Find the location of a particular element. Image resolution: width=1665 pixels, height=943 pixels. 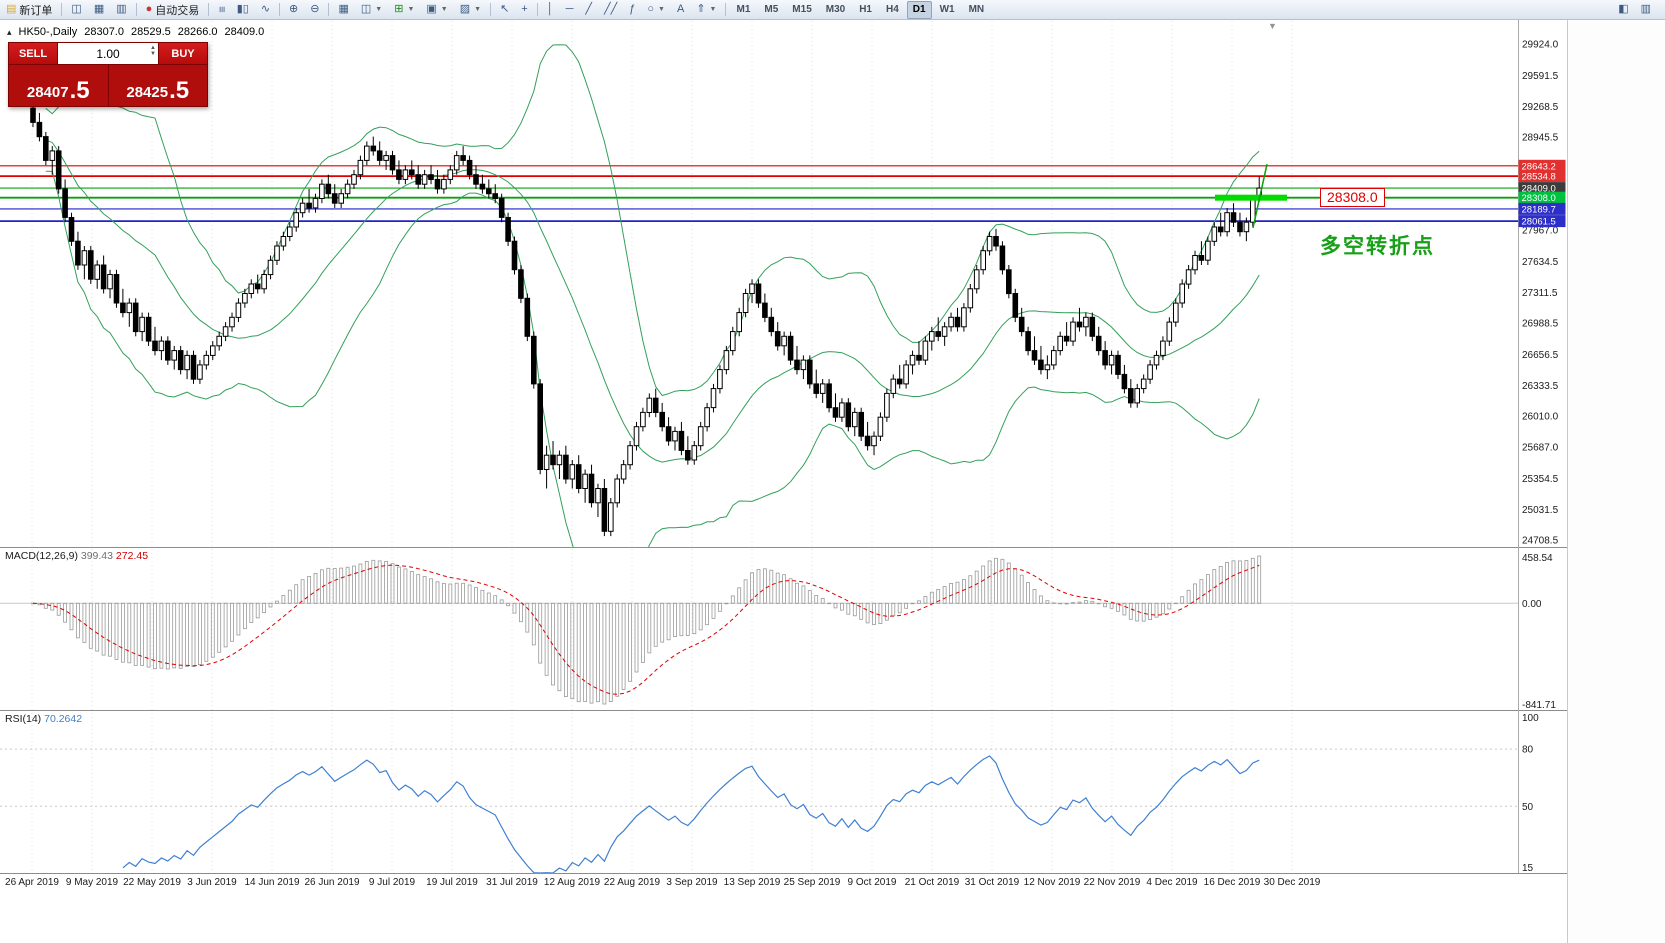

timeframe-m30-button: M30 is located at coordinates (835, 9).